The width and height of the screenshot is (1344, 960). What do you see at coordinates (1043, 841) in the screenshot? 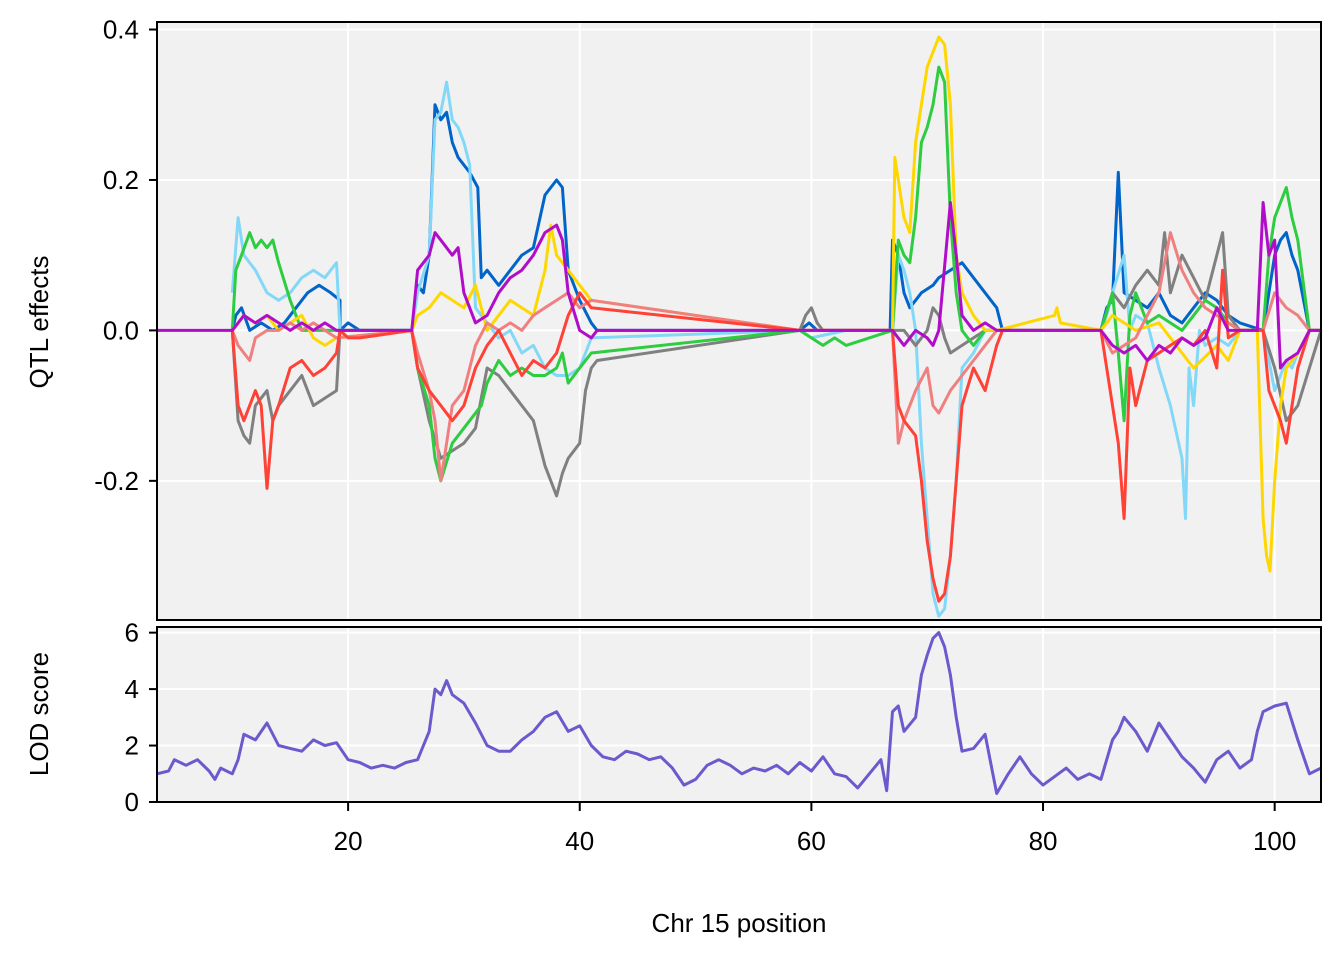
I see `x-tick-label: 80` at bounding box center [1043, 841].